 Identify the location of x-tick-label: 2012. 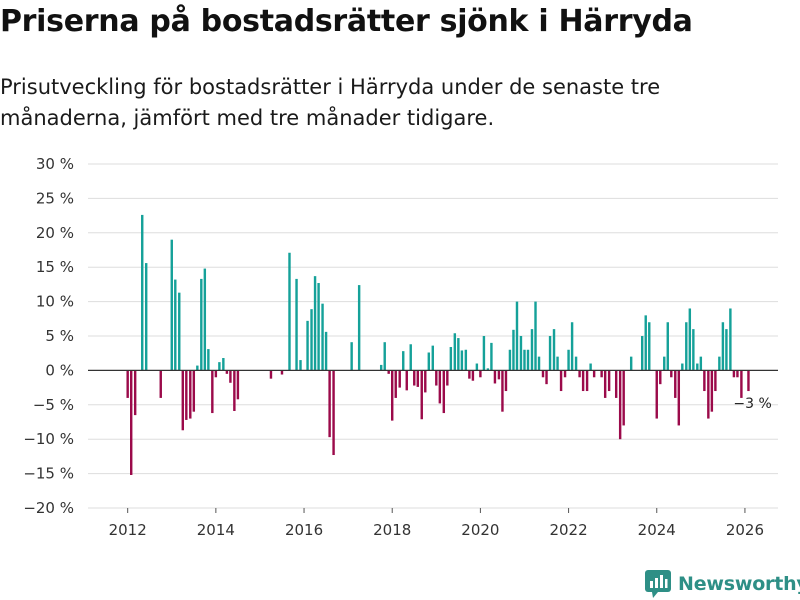
(128, 530).